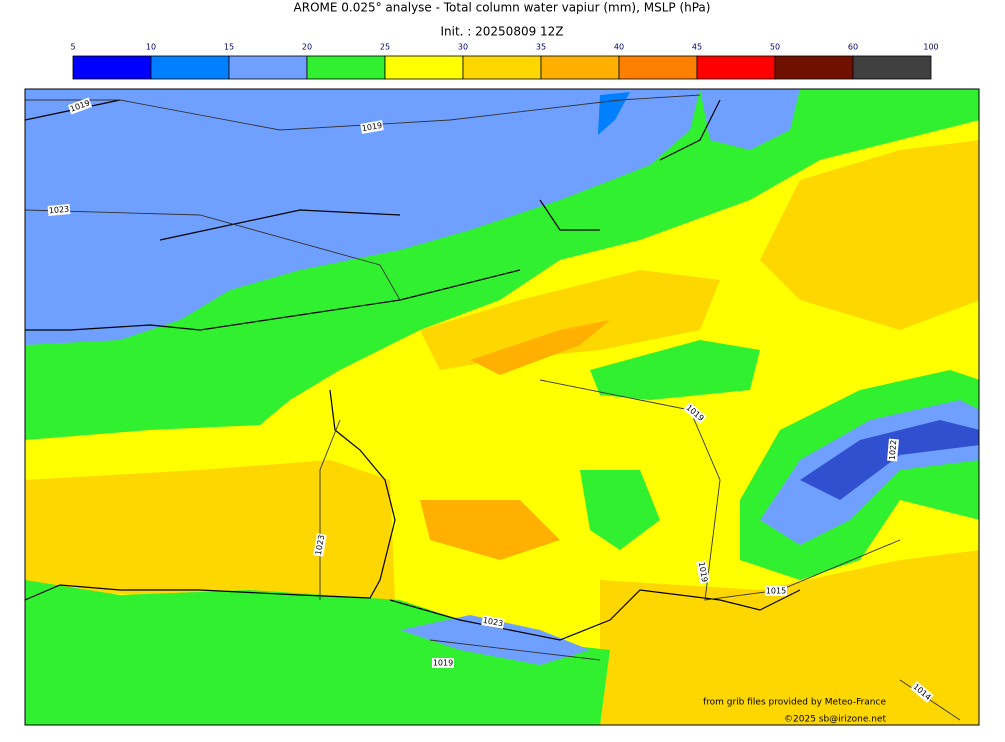  Describe the element at coordinates (853, 47) in the screenshot. I see `colorbar-tick-label: 60` at that location.